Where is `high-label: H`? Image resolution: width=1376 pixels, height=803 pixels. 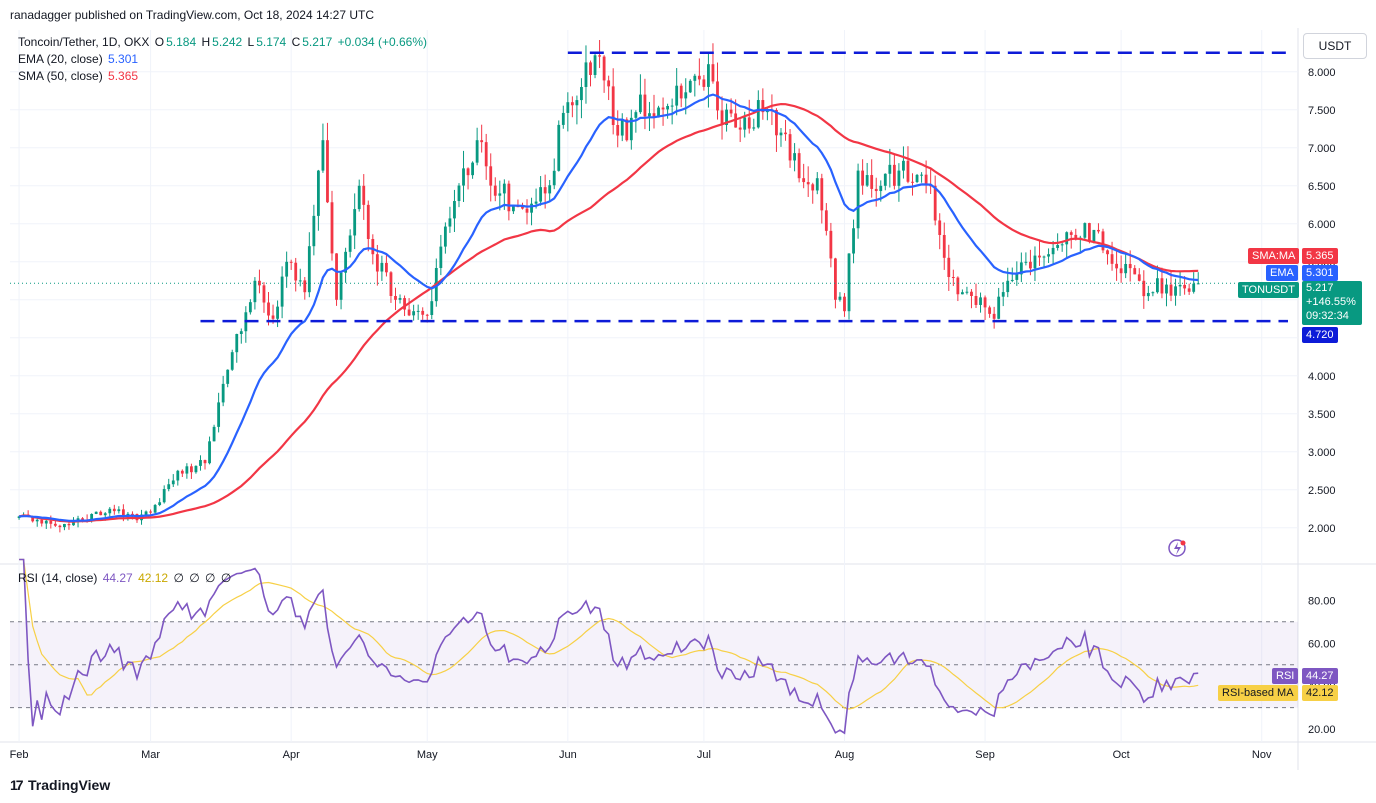
high-label: H is located at coordinates (206, 42).